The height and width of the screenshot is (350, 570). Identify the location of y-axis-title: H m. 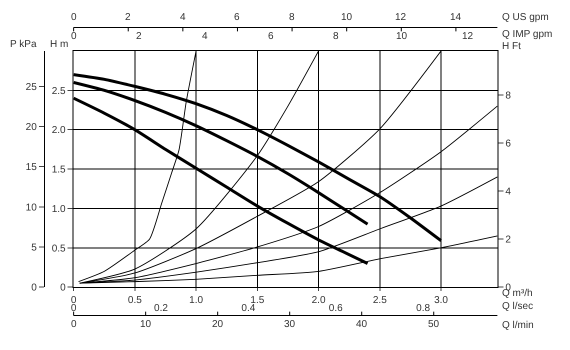
(59, 44).